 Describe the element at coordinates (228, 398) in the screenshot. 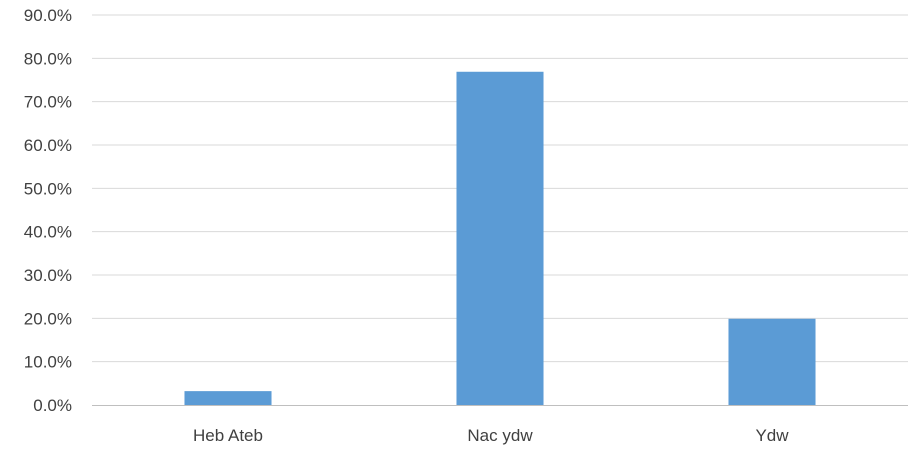

I see `bar-heb-ateb` at that location.